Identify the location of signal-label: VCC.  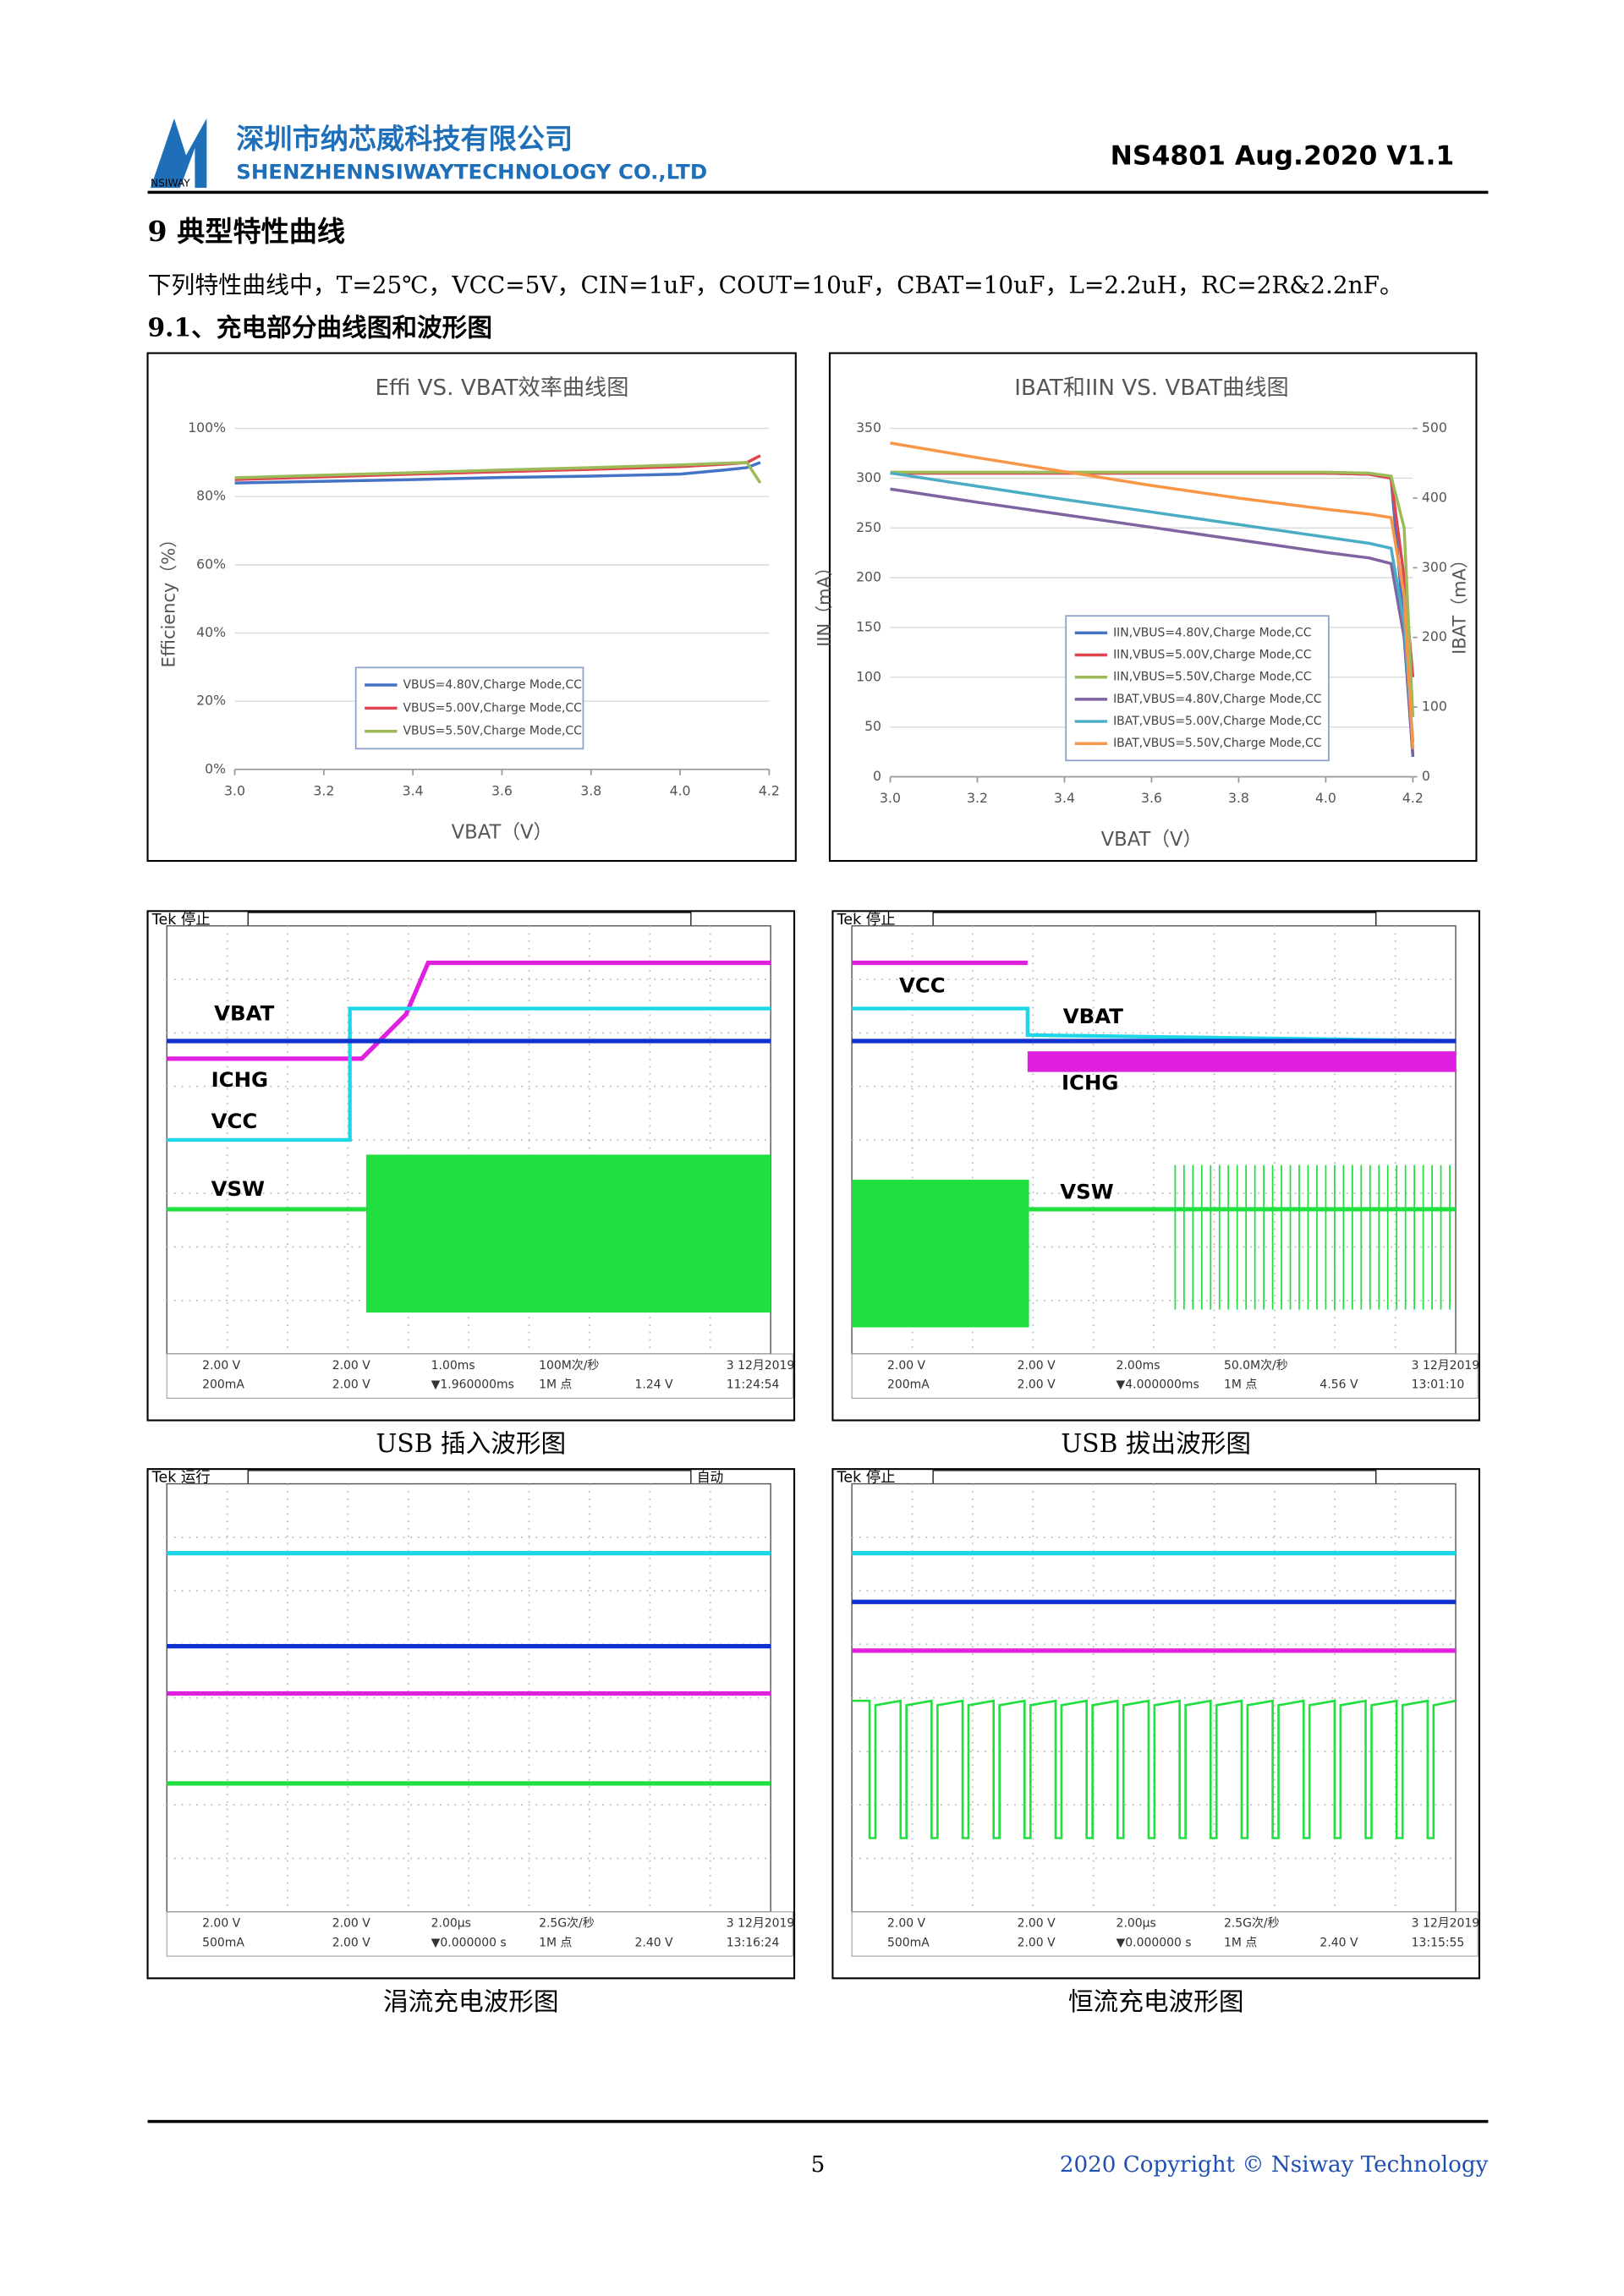
(234, 1121).